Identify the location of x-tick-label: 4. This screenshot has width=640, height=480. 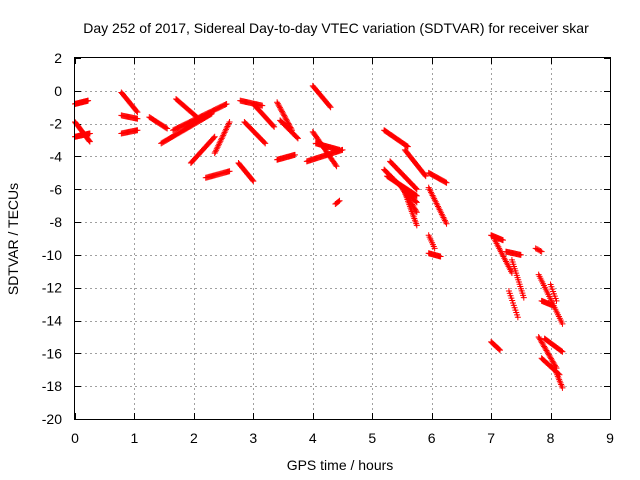
(313, 438).